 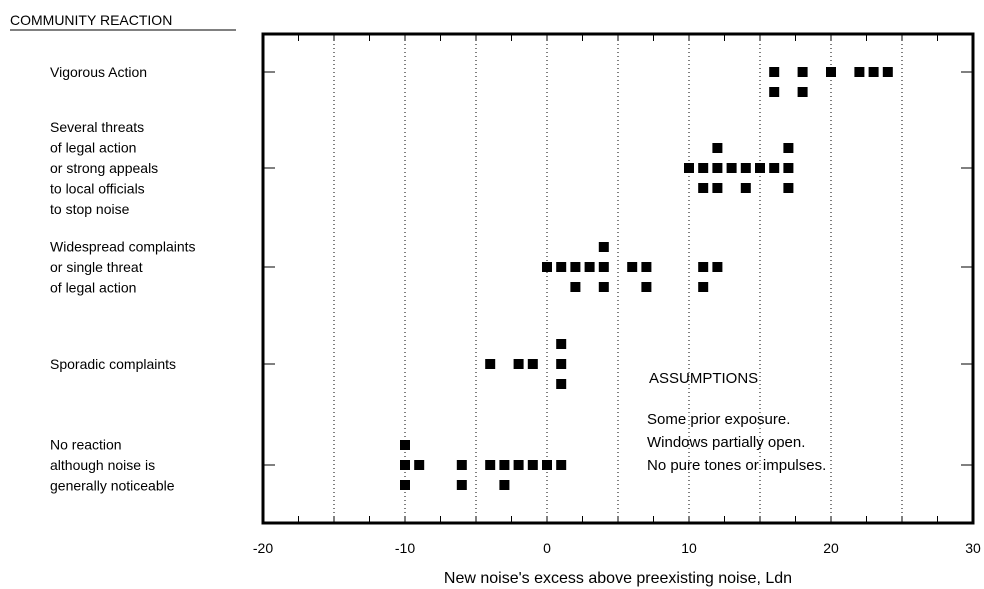 I want to click on category-label-line: to stop noise, so click(x=90, y=209).